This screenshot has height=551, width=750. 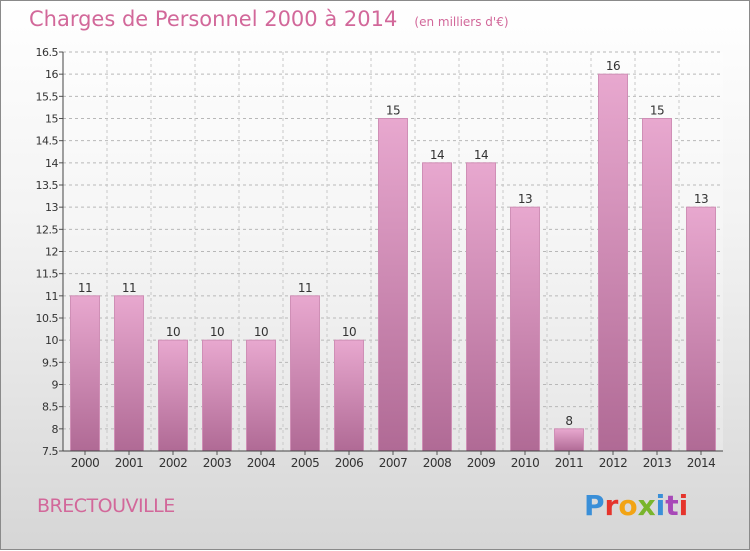 I want to click on proxiti-logo: Proxiti, so click(x=636, y=505).